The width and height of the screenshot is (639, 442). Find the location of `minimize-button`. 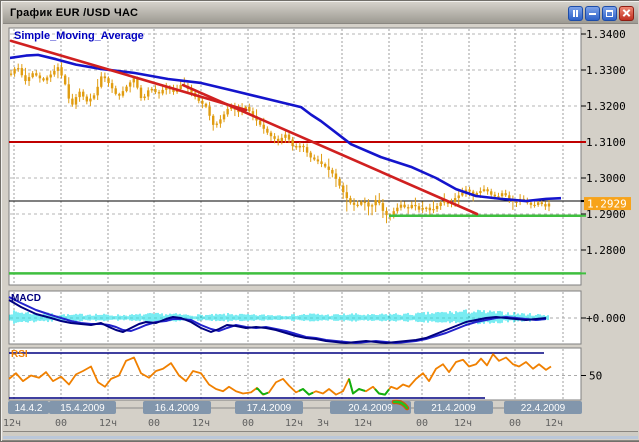

minimize-button is located at coordinates (592, 13).